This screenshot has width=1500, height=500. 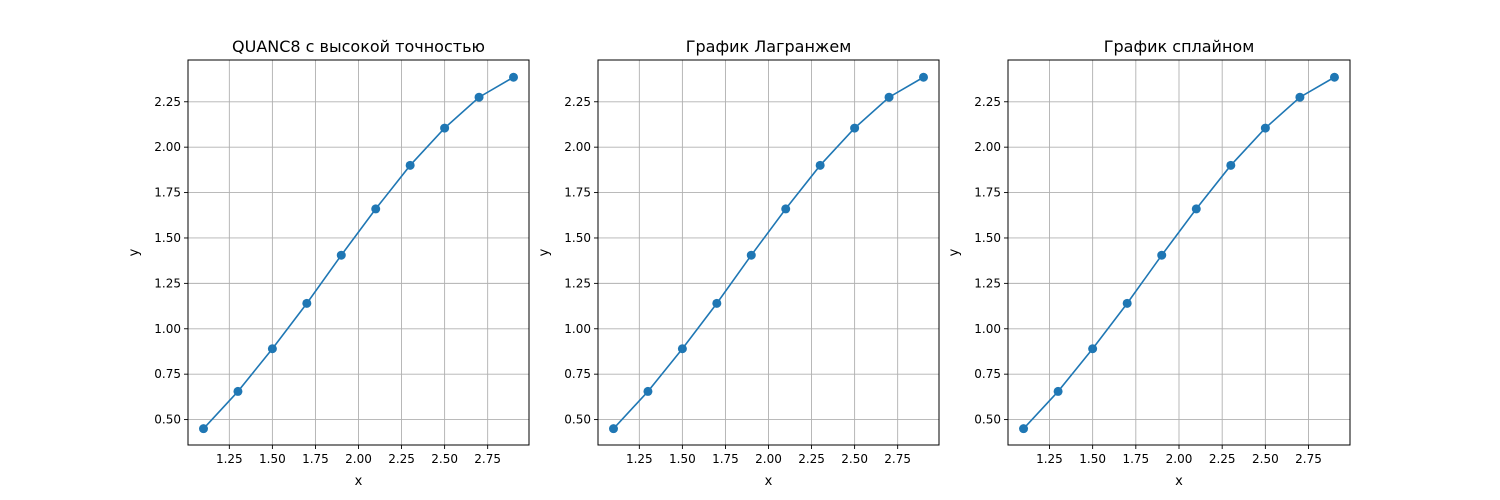 I want to click on subplot-title: График сплайном, so click(x=1179, y=46).